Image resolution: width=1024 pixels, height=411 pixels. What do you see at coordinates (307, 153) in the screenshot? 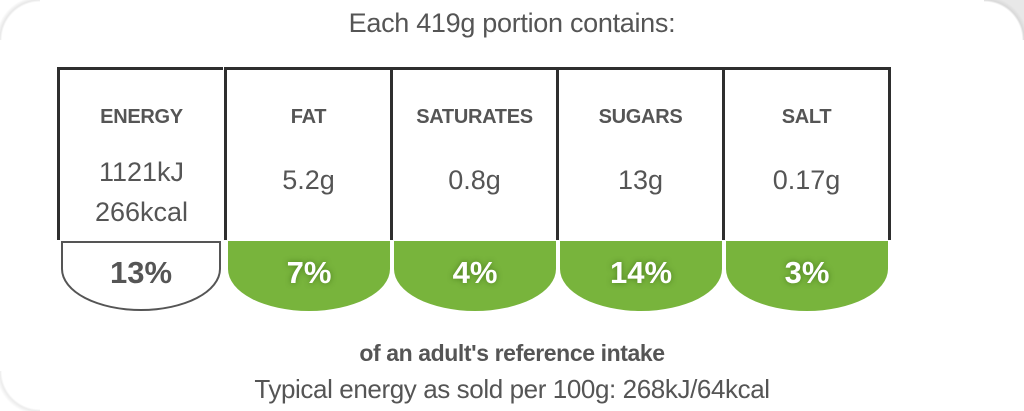
I see `nutrient-box: FAT 5.2g` at bounding box center [307, 153].